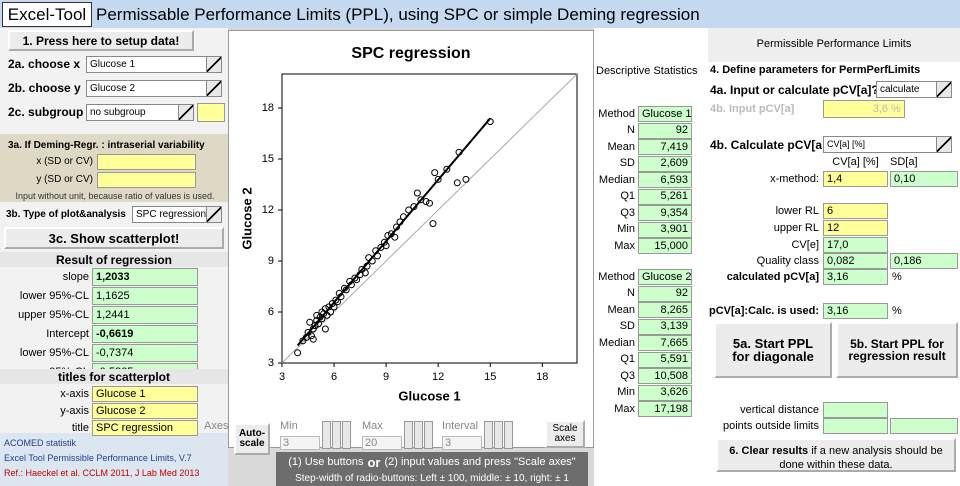  What do you see at coordinates (855, 245) in the screenshot?
I see `result-cell: 17,0` at bounding box center [855, 245].